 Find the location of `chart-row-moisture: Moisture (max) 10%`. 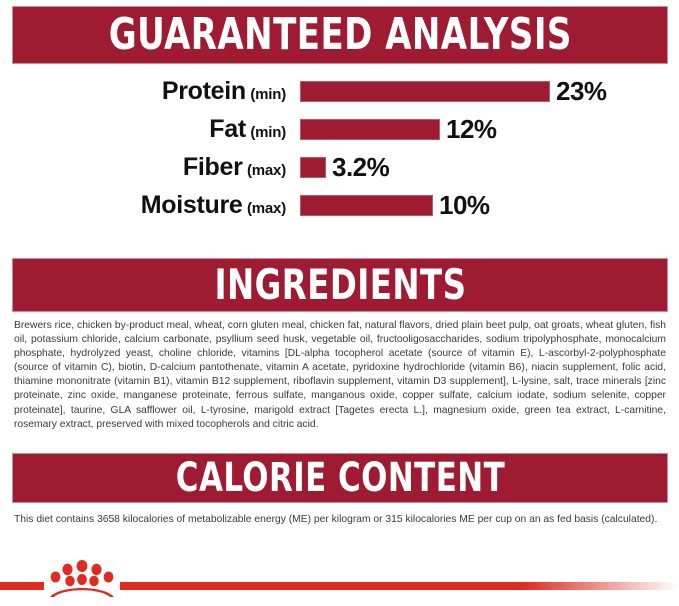

chart-row-moisture: Moisture (max) 10% is located at coordinates (339, 205).